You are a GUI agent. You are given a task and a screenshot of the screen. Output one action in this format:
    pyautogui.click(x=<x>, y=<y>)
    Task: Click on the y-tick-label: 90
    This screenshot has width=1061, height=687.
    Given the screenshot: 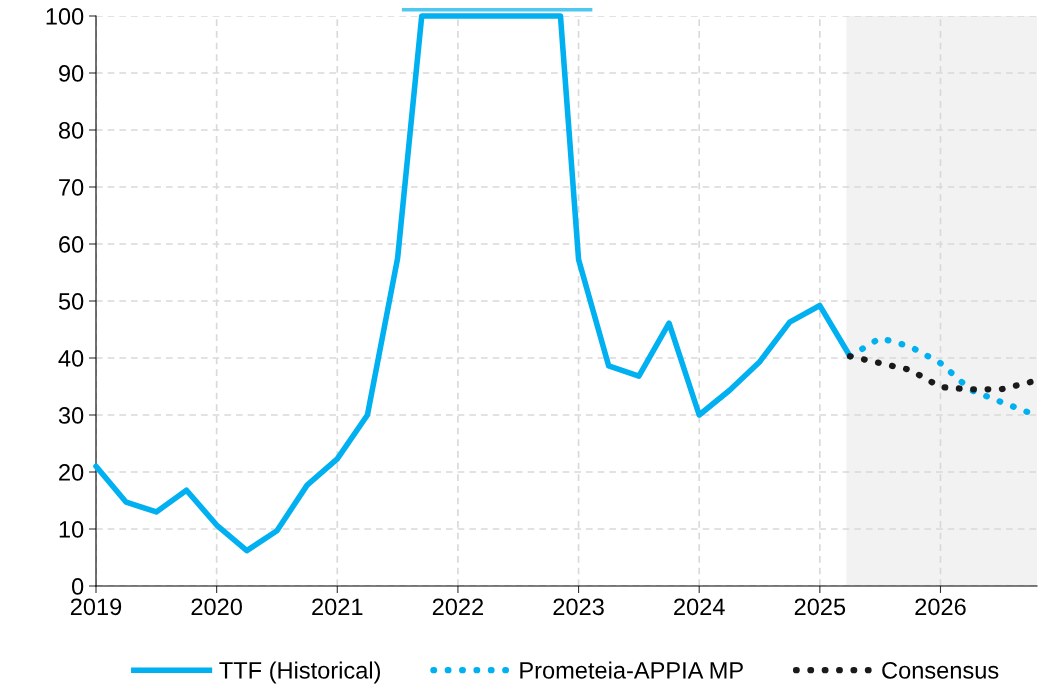 What is the action you would take?
    pyautogui.click(x=71, y=73)
    